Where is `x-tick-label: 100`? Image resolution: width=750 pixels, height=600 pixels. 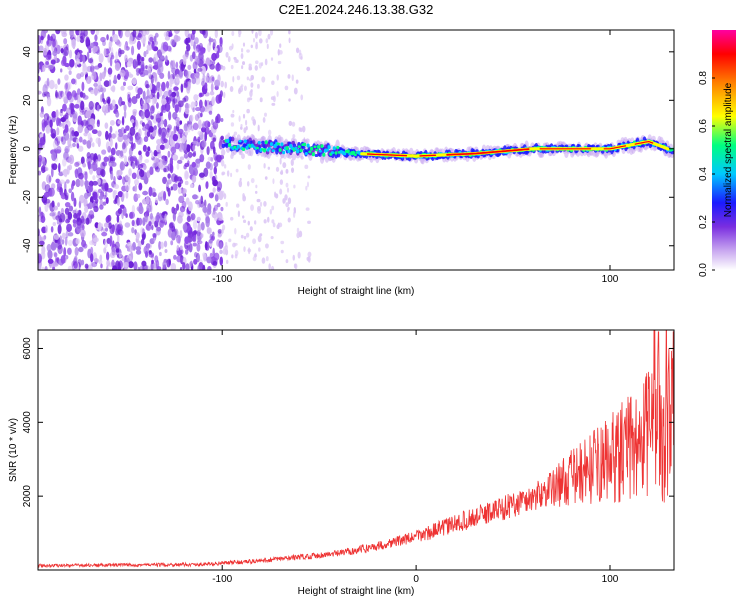 x-tick-label: 100 is located at coordinates (610, 279).